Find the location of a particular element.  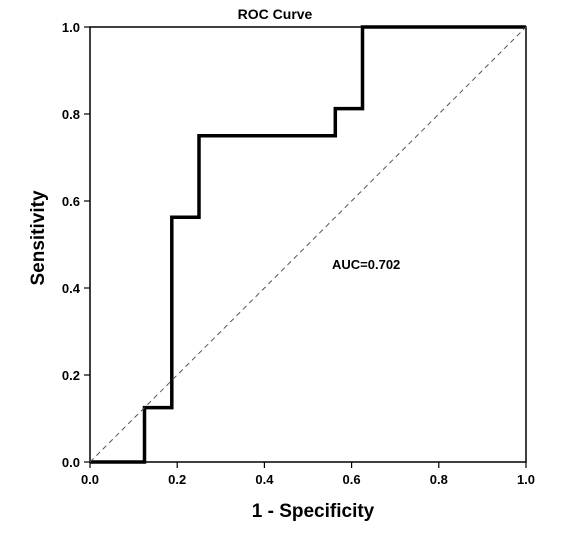

y-tick-label: 0.2 is located at coordinates (71, 375).